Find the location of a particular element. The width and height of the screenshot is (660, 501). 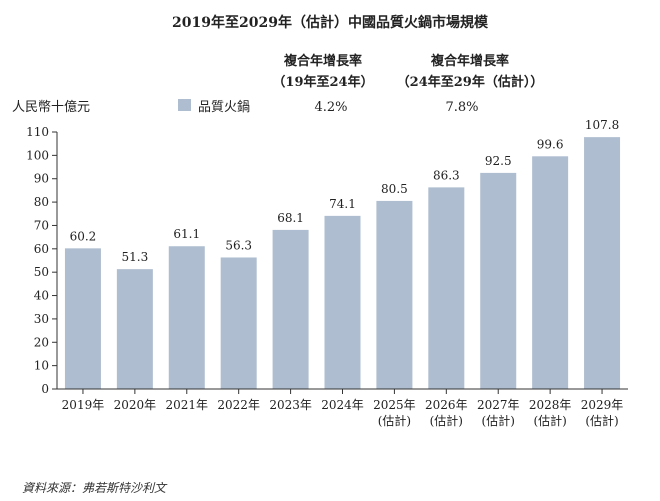

legend-swatch is located at coordinates (184, 105).